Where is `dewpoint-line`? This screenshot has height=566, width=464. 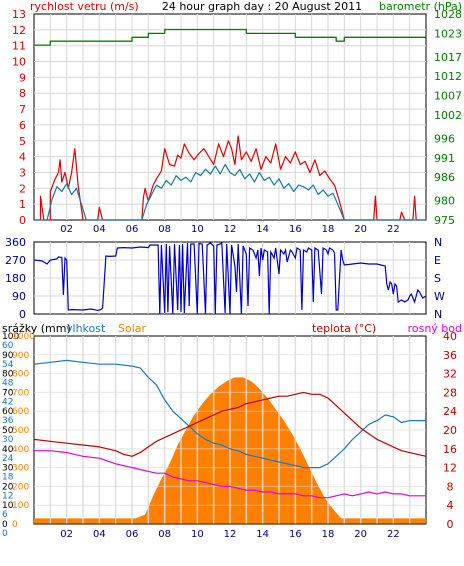 dewpoint-line is located at coordinates (230, 474).